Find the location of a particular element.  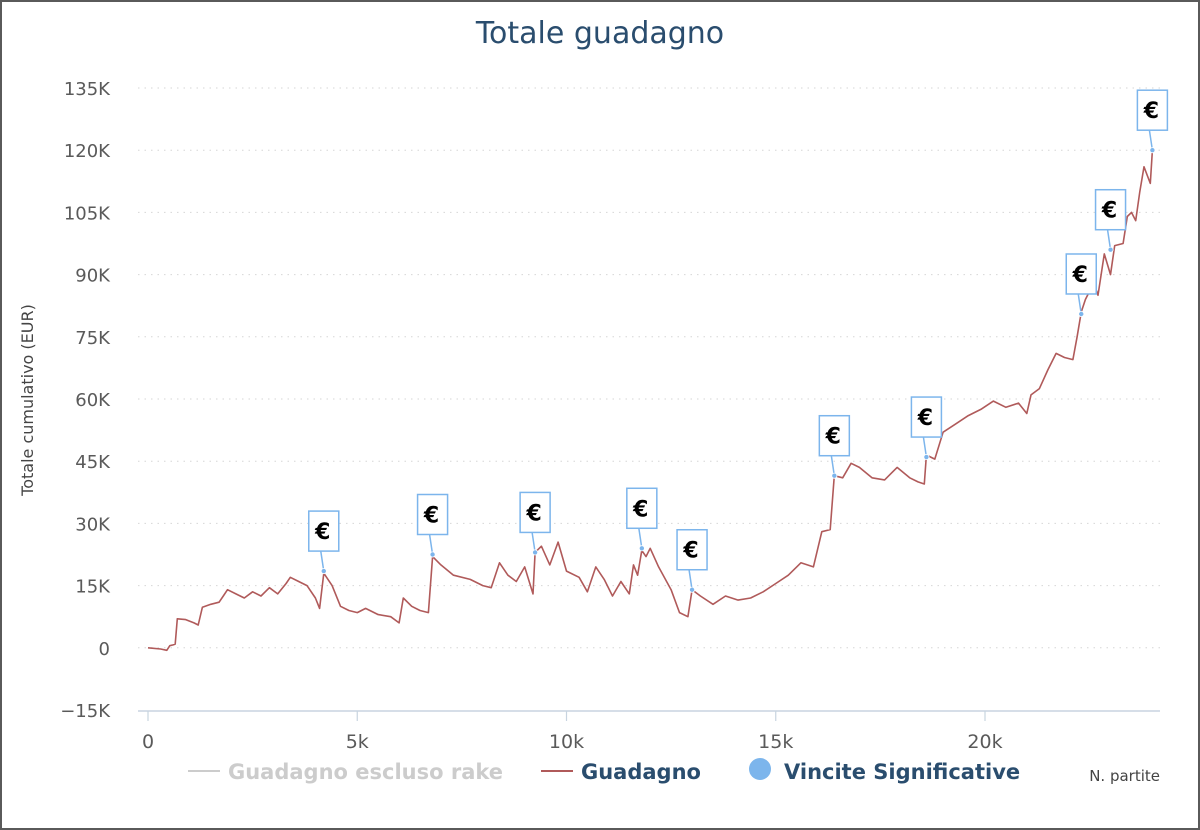

legend-label: Vincite Significative is located at coordinates (902, 772).